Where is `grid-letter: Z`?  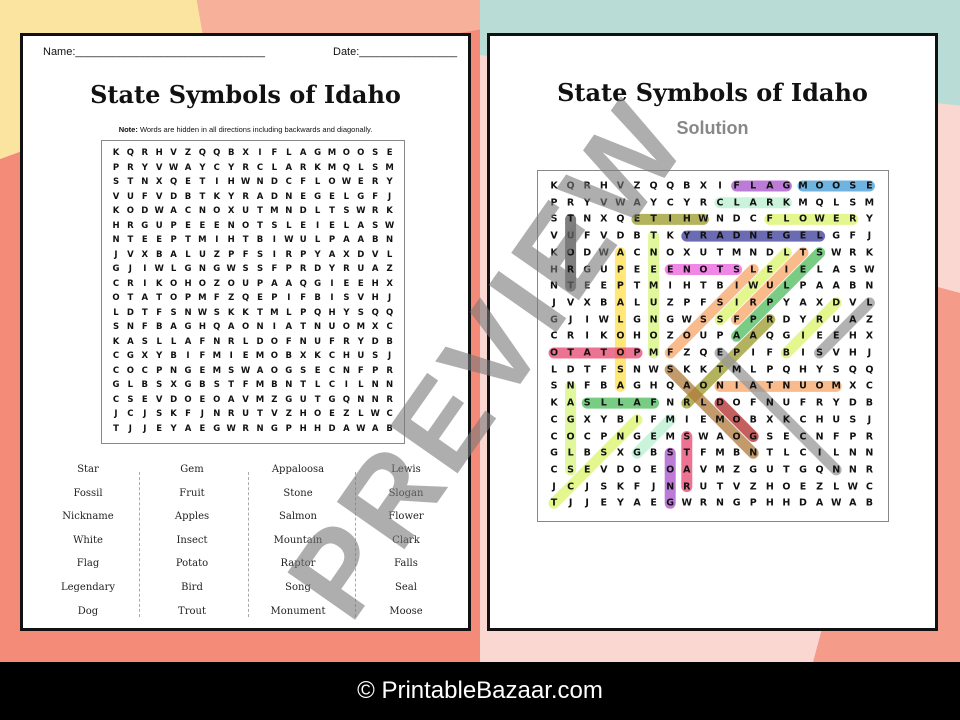 grid-letter: Z is located at coordinates (346, 414).